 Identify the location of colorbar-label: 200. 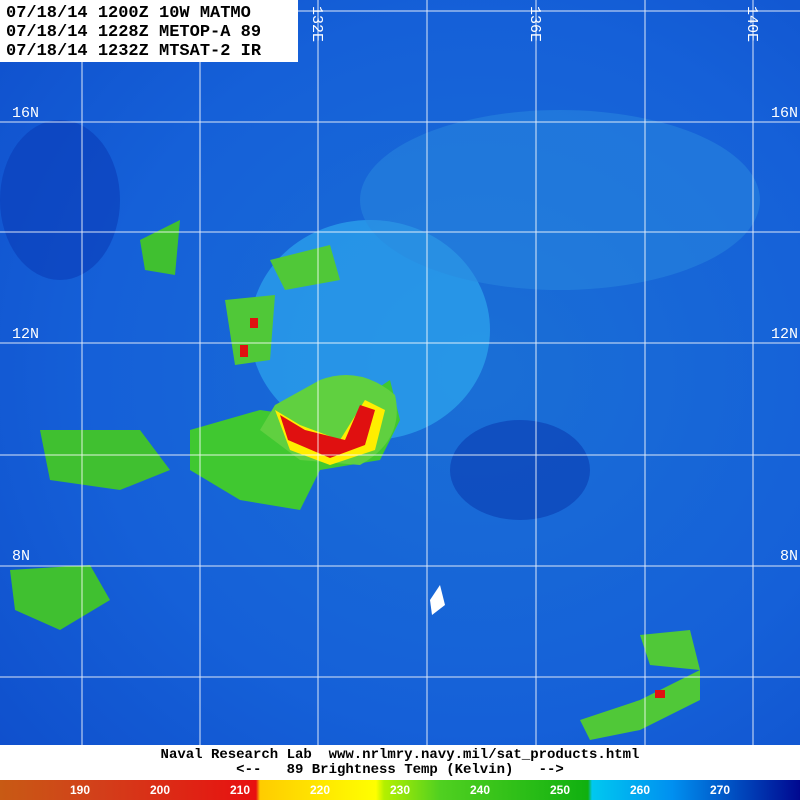
(160, 790).